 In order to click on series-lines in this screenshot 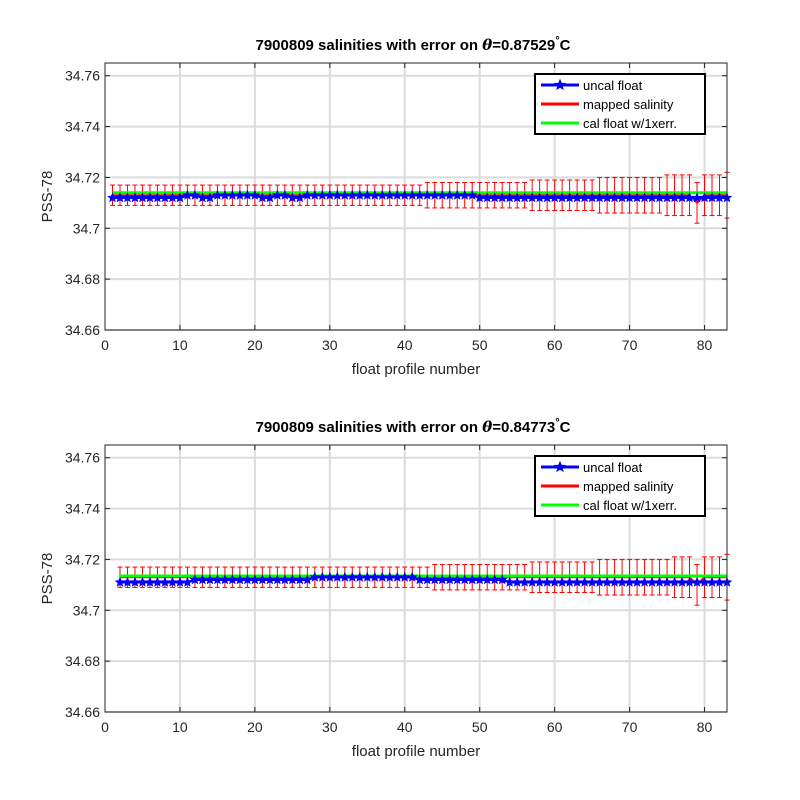, I will do `click(423, 580)`.